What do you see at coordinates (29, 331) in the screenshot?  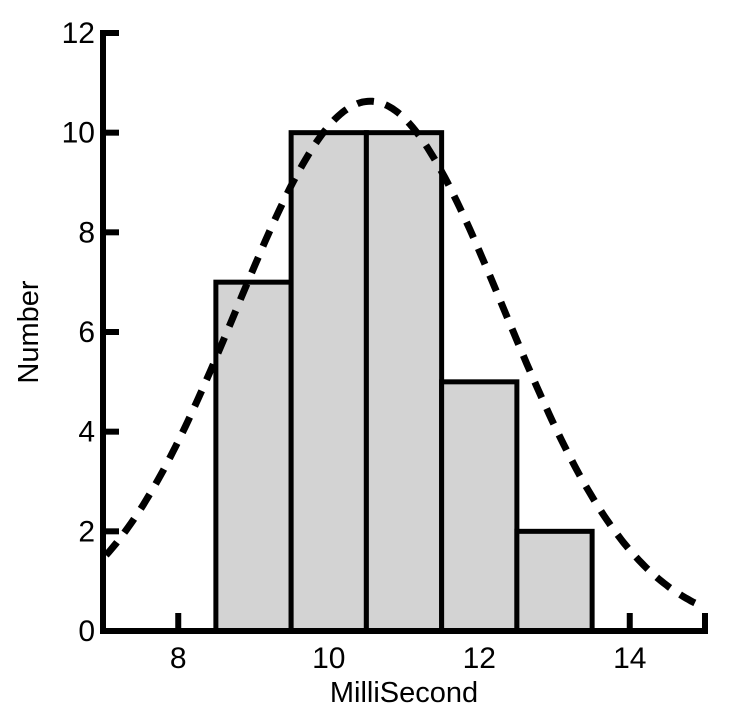 I see `y-axis-label: Number` at bounding box center [29, 331].